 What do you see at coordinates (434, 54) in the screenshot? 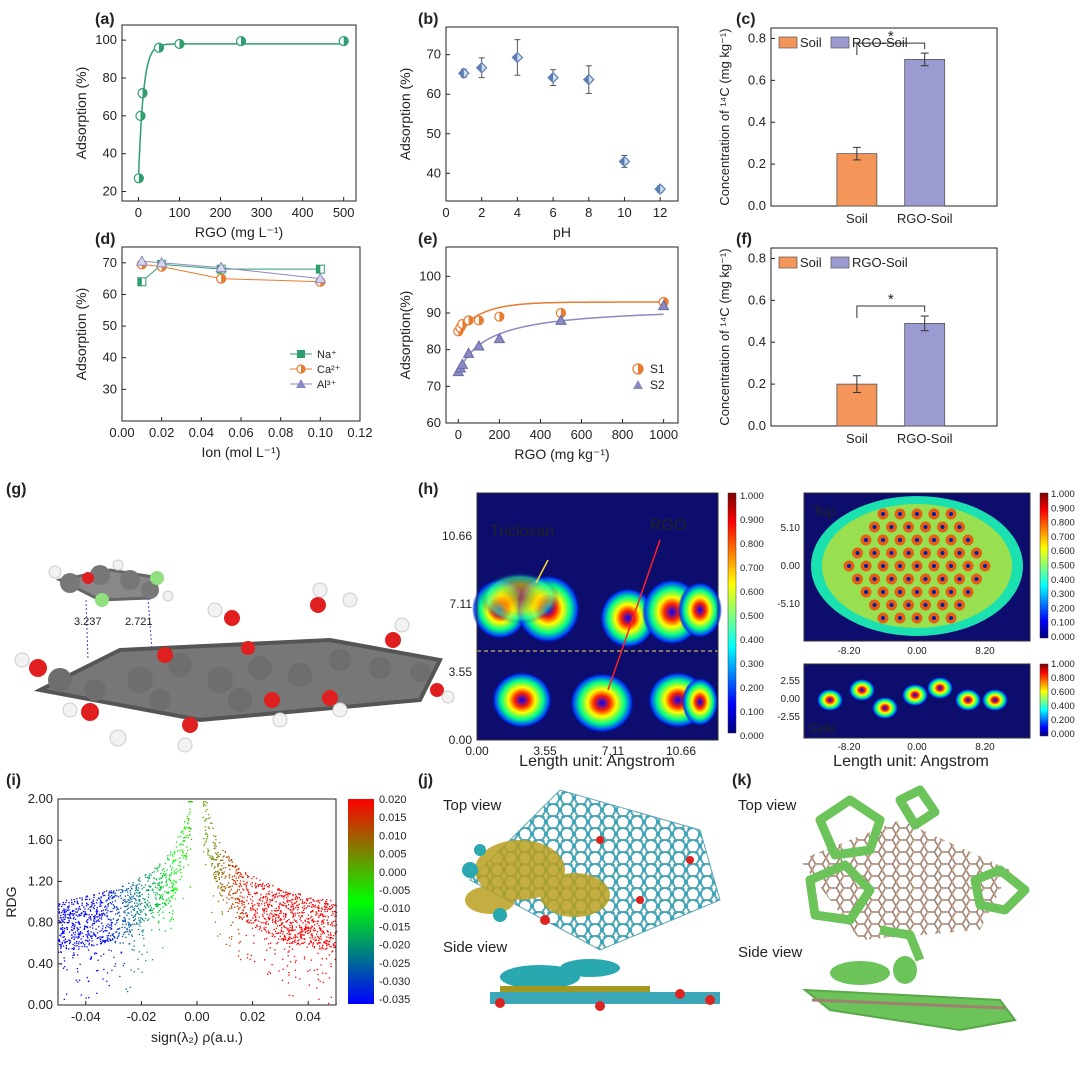
I see `y-tick-label: 70` at bounding box center [434, 54].